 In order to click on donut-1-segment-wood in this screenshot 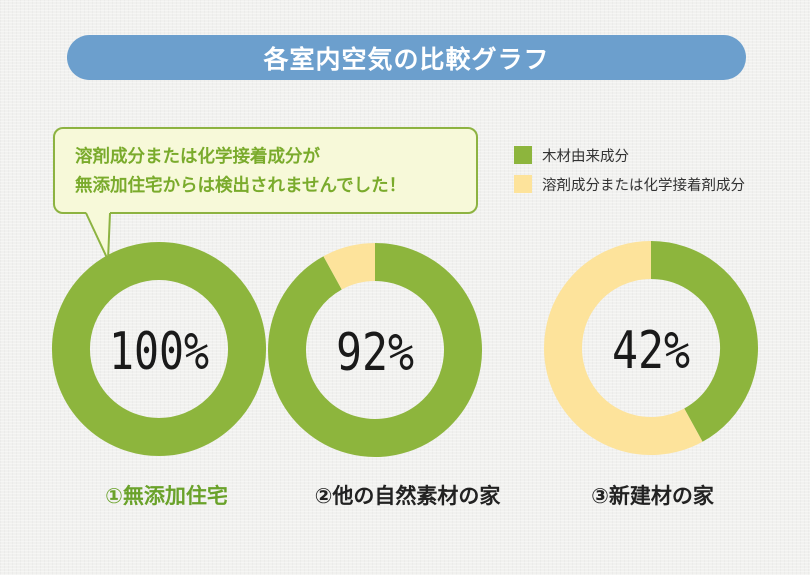, I will do `click(159, 349)`.